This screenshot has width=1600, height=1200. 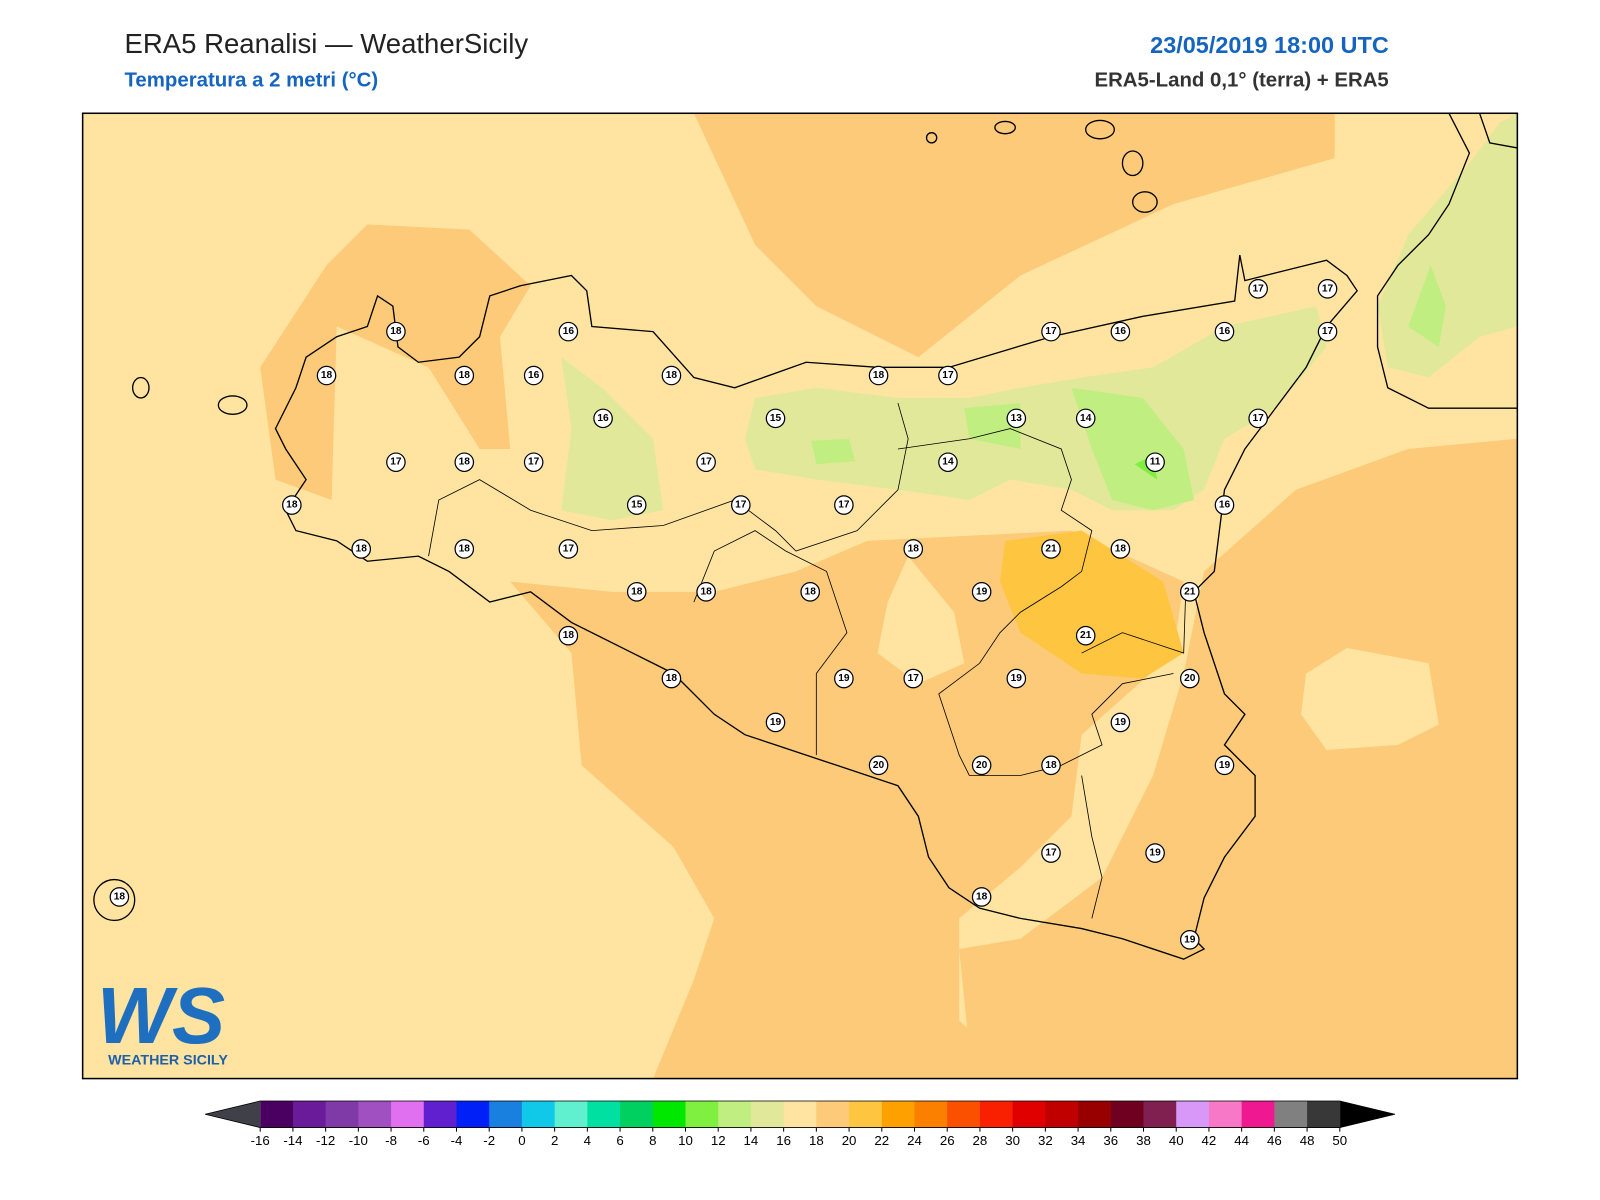 I want to click on subtitle: Temperatura a 2 metri (°C), so click(x=251, y=81).